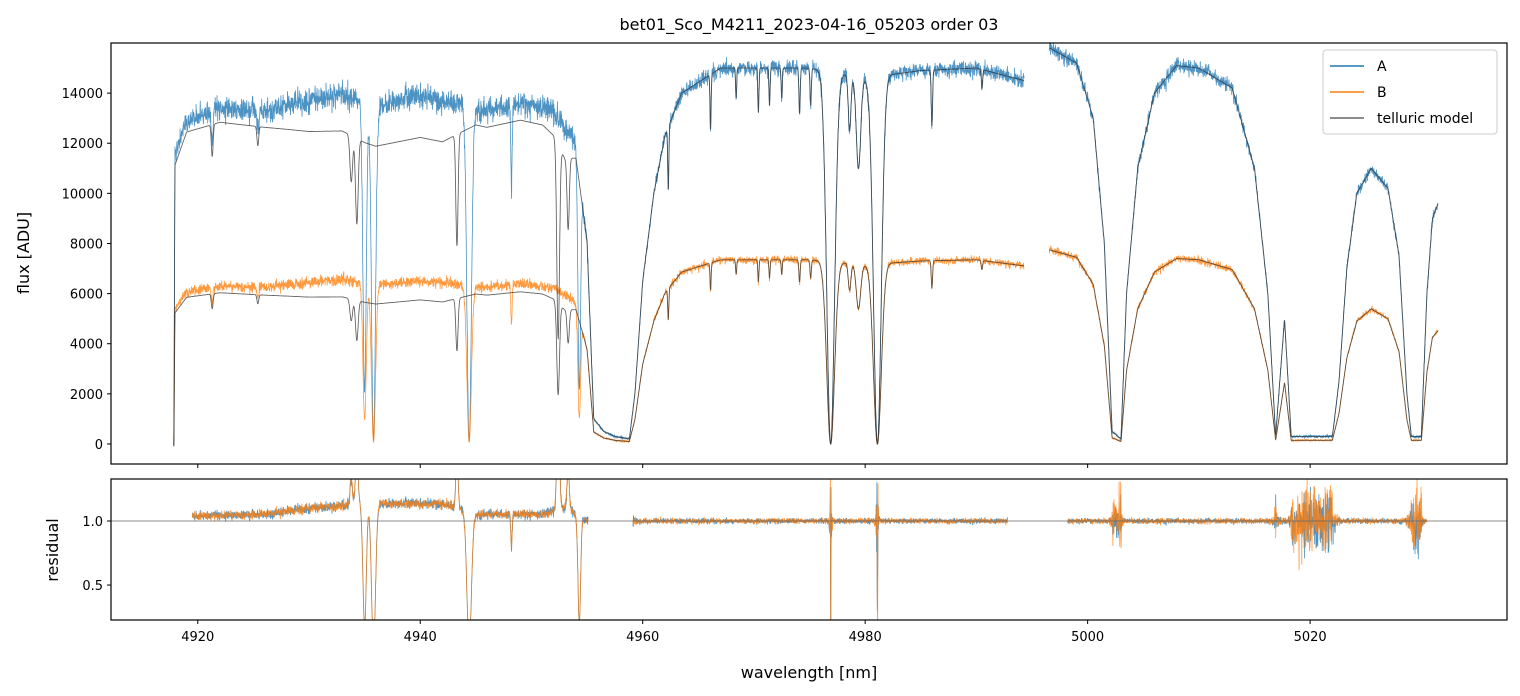 This screenshot has width=1520, height=696. I want to click on flux-y-tick-label: 2000, so click(86, 395).